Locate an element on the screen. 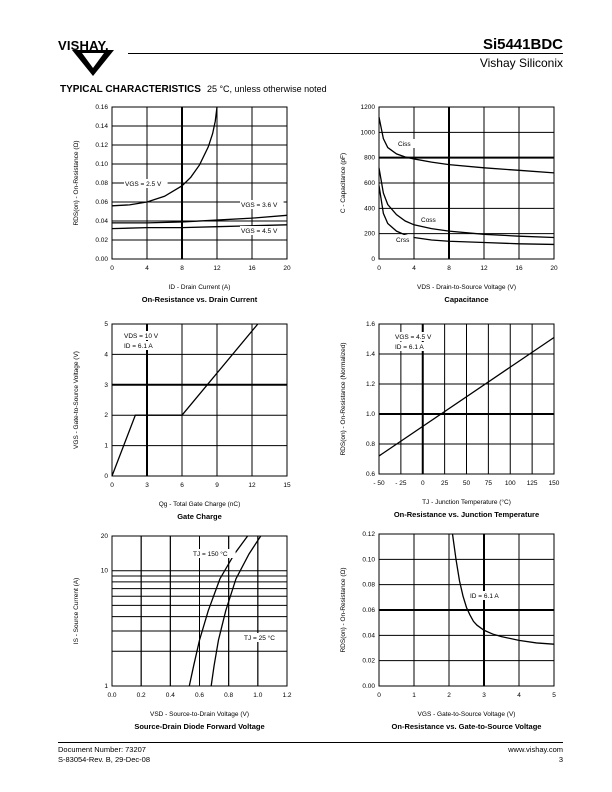 Image resolution: width=612 pixels, height=792 pixels. annotation-label: VDS = 10 V is located at coordinates (141, 336).